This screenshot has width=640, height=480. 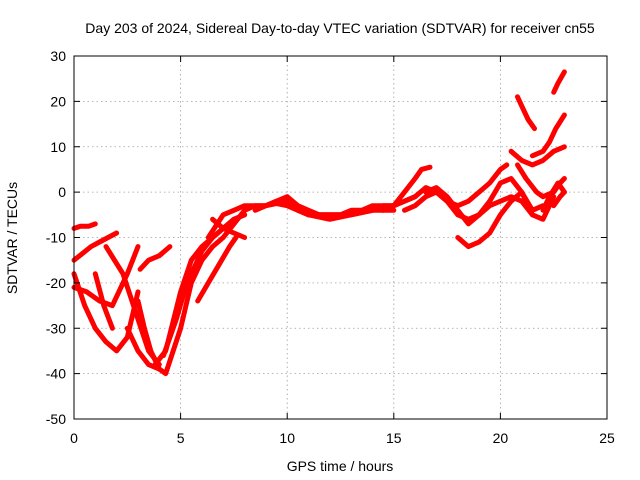 What do you see at coordinates (56, 419) in the screenshot?
I see `y-tick-label: -50` at bounding box center [56, 419].